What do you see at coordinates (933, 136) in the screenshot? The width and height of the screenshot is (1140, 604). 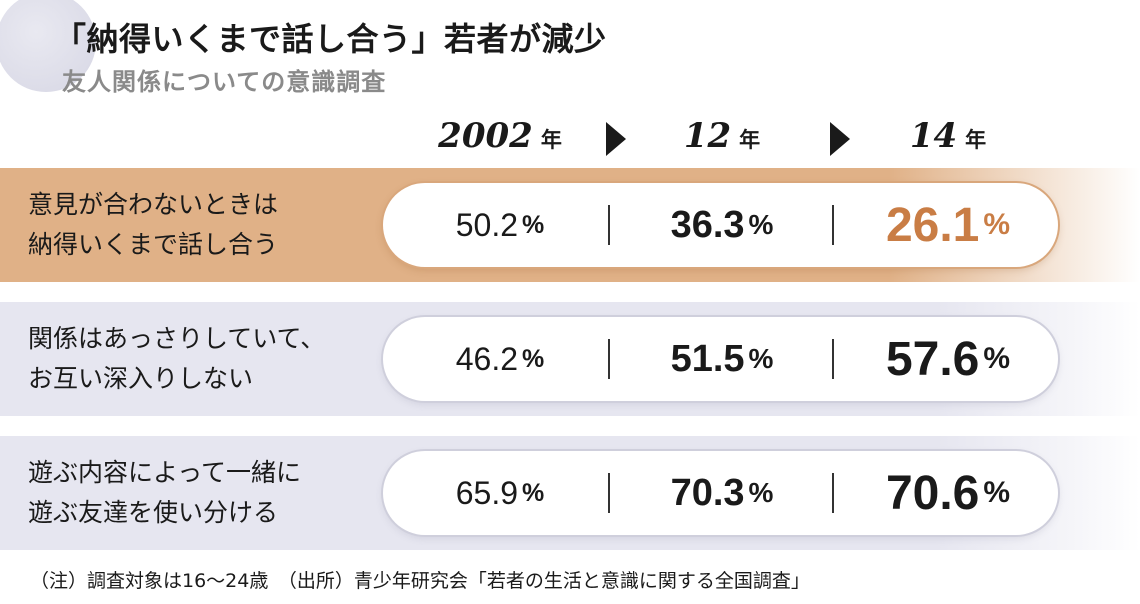 I see `year-label: 14` at bounding box center [933, 136].